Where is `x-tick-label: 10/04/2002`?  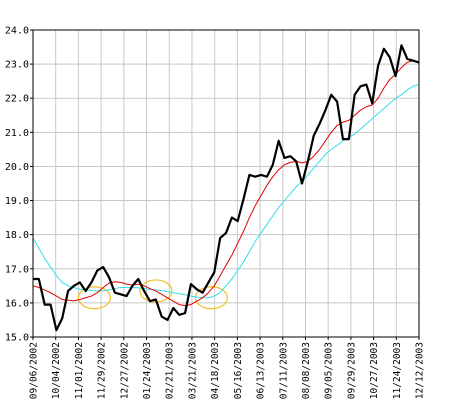 x-tick-label: 10/04/2002 is located at coordinates (56, 370).